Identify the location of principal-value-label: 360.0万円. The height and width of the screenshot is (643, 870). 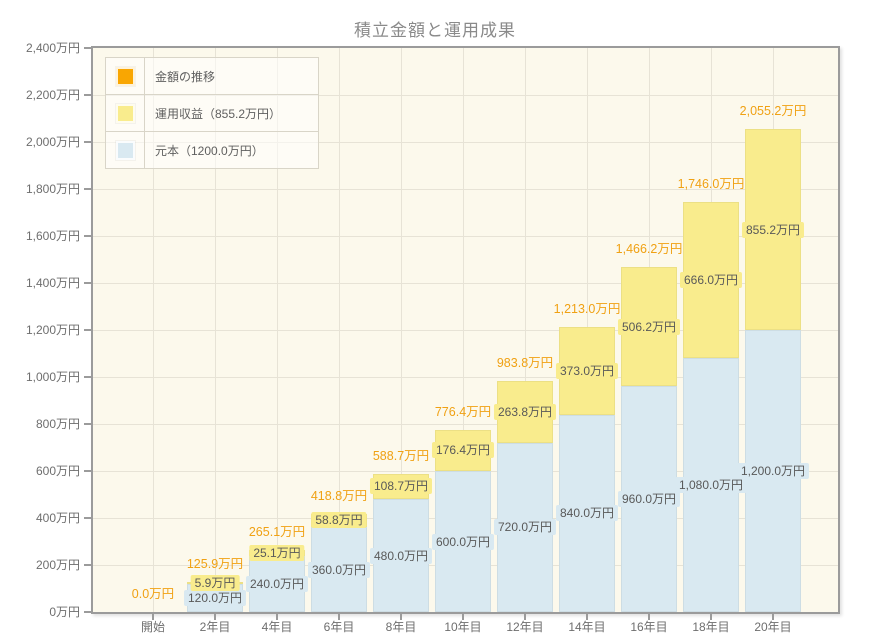
(339, 569).